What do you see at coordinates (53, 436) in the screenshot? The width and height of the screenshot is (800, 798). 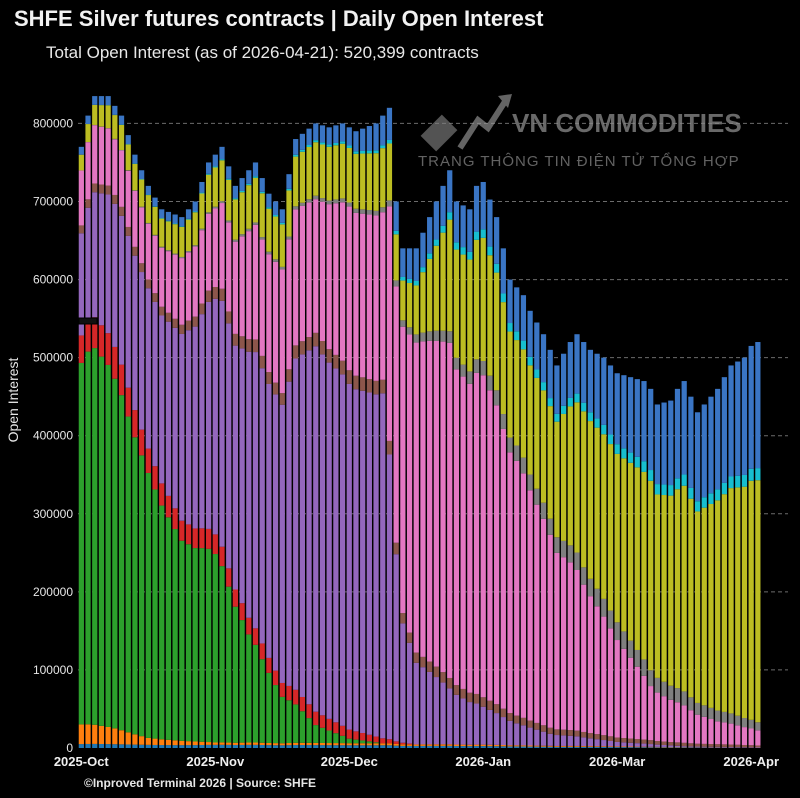 I see `y-tick-label: 400000` at bounding box center [53, 436].